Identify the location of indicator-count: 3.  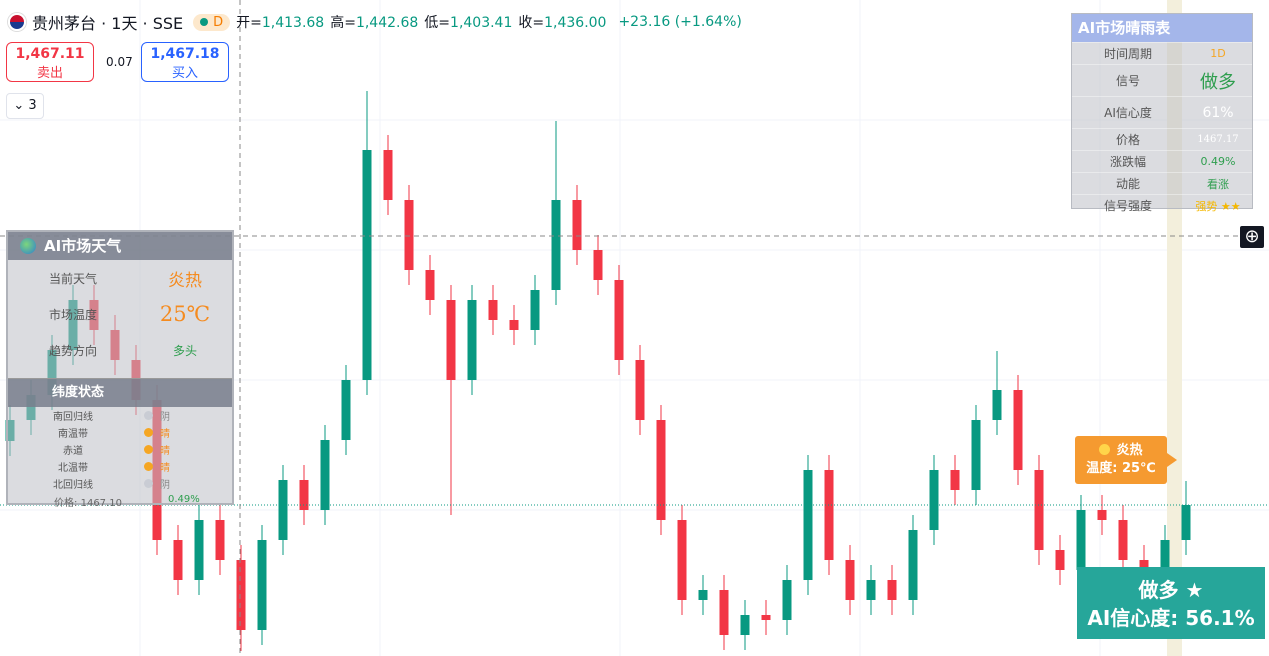
(32, 105).